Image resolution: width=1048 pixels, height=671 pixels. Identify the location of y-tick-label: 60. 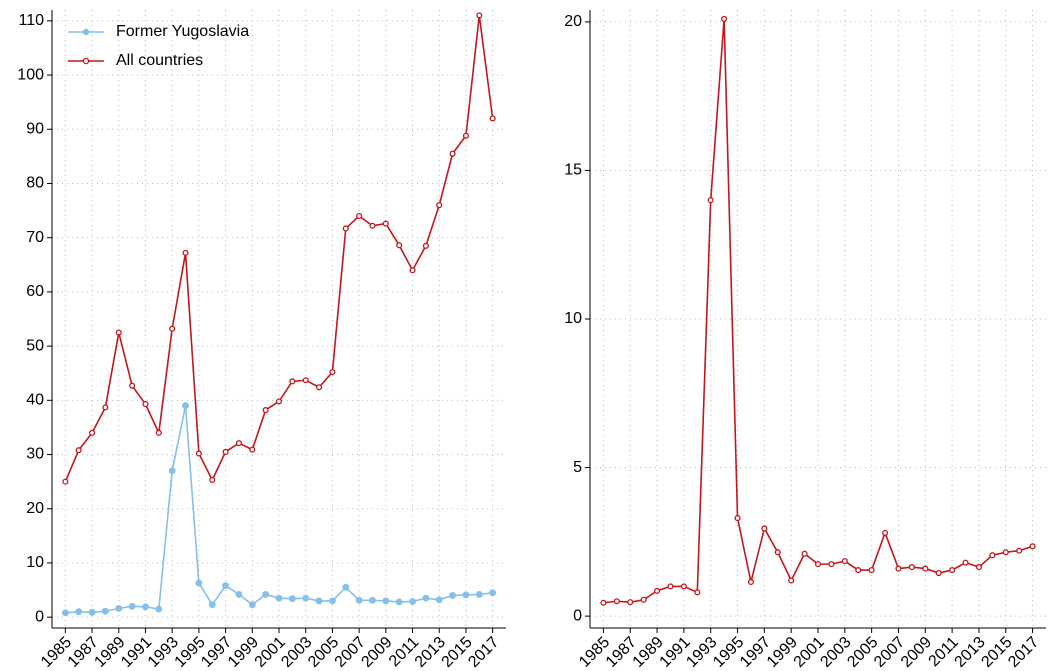
(35, 291).